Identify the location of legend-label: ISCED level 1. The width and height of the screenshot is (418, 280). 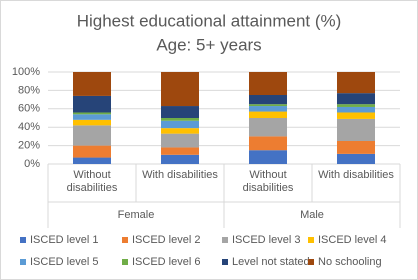
(64, 240).